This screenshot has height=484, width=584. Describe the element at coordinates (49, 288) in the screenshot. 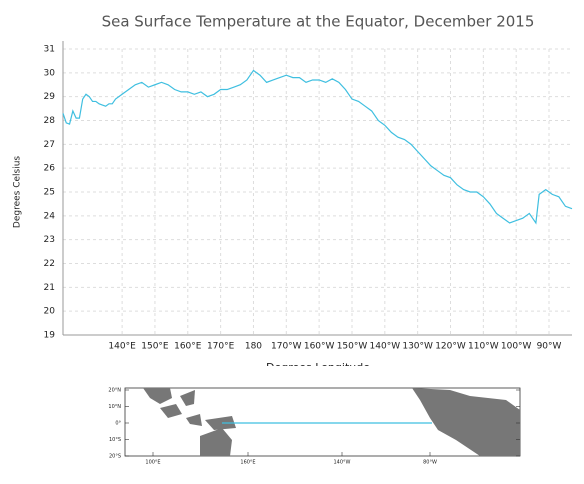

I see `y-tick-label: 21` at that location.